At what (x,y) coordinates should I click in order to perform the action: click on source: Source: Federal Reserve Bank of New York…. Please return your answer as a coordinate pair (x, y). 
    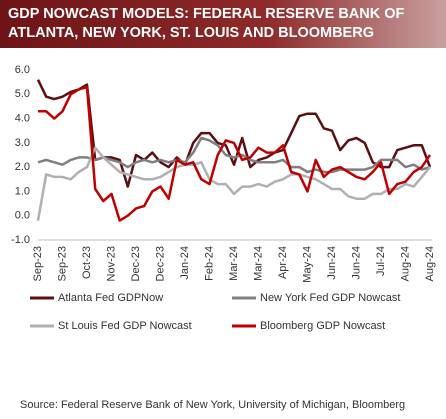
    Looking at the image, I should click on (212, 405).